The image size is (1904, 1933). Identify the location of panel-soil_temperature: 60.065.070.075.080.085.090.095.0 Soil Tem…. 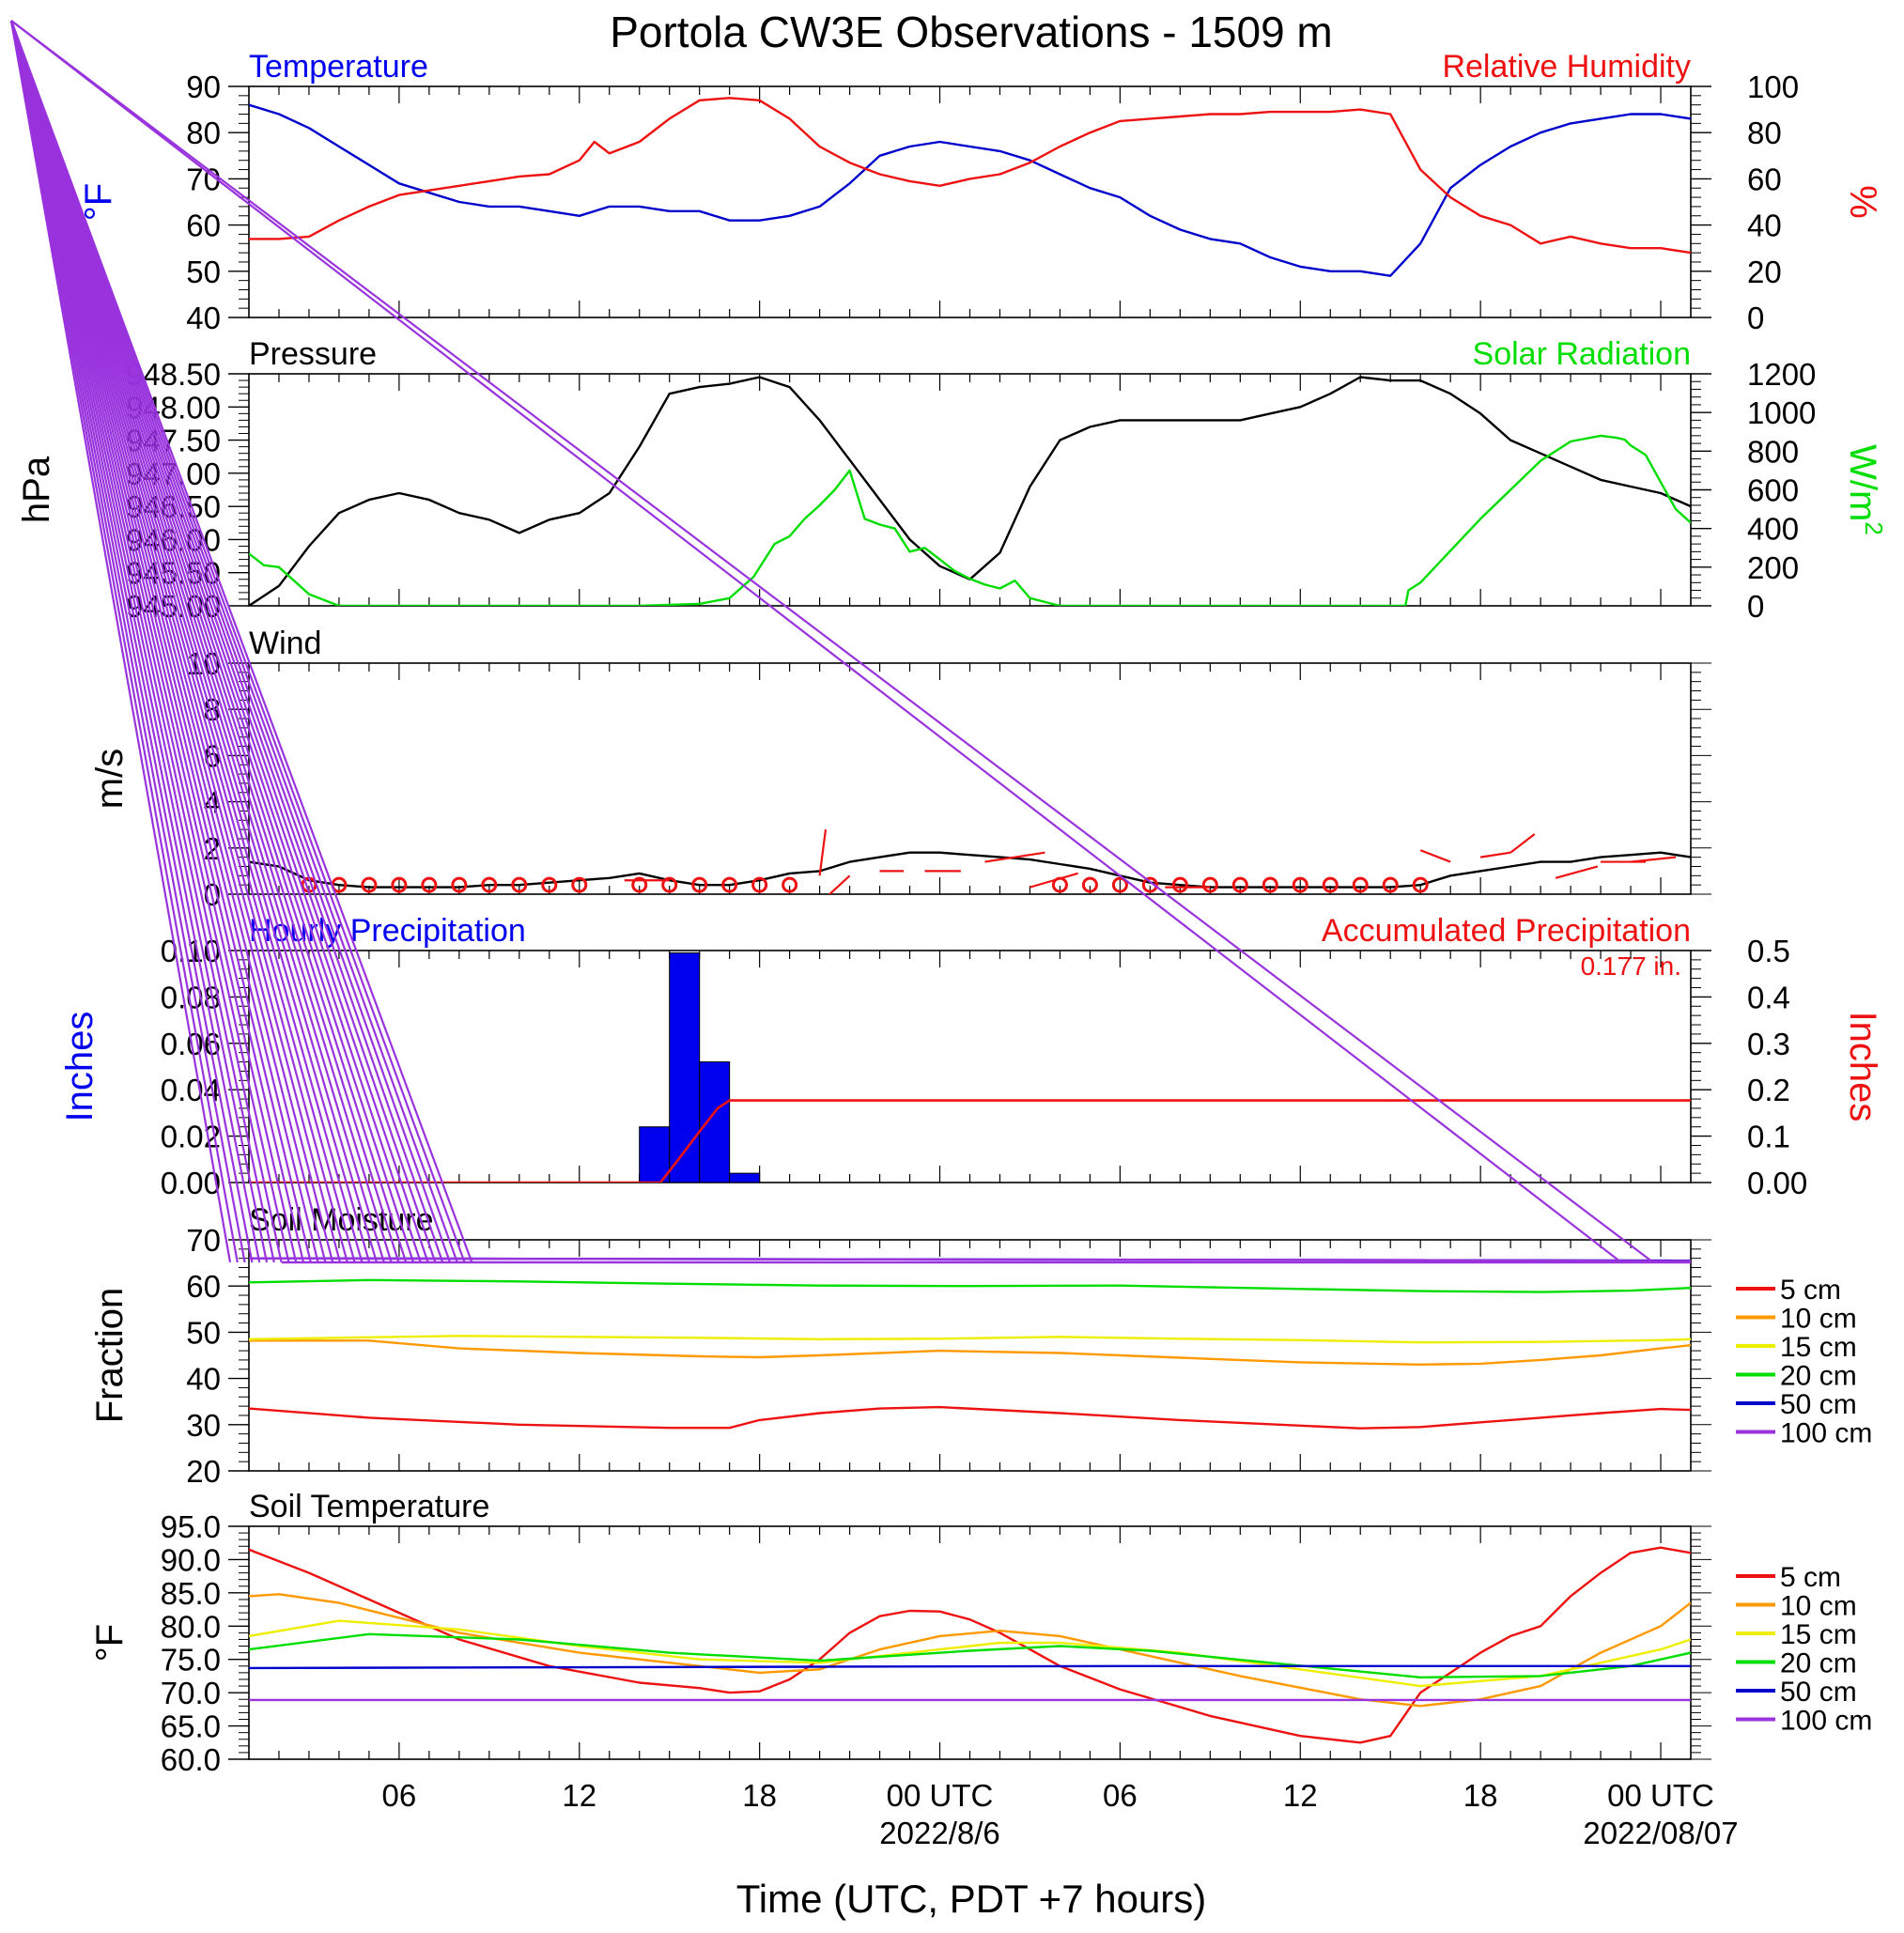
(981, 1633).